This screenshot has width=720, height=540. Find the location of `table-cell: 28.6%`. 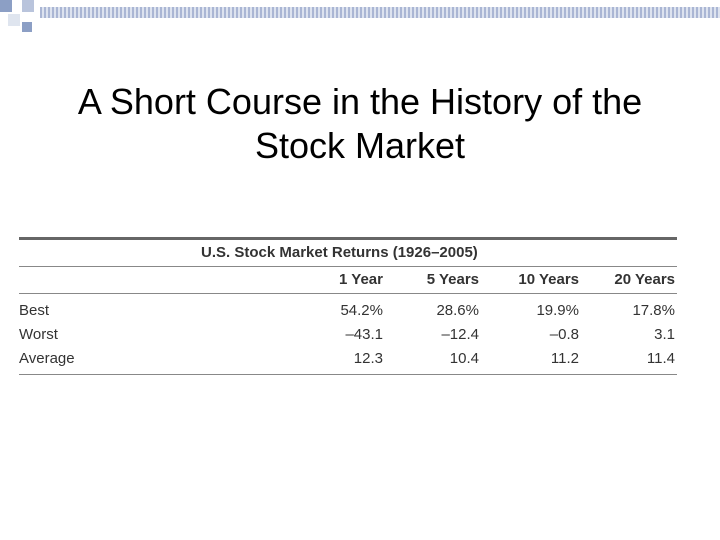

table-cell: 28.6% is located at coordinates (457, 310).